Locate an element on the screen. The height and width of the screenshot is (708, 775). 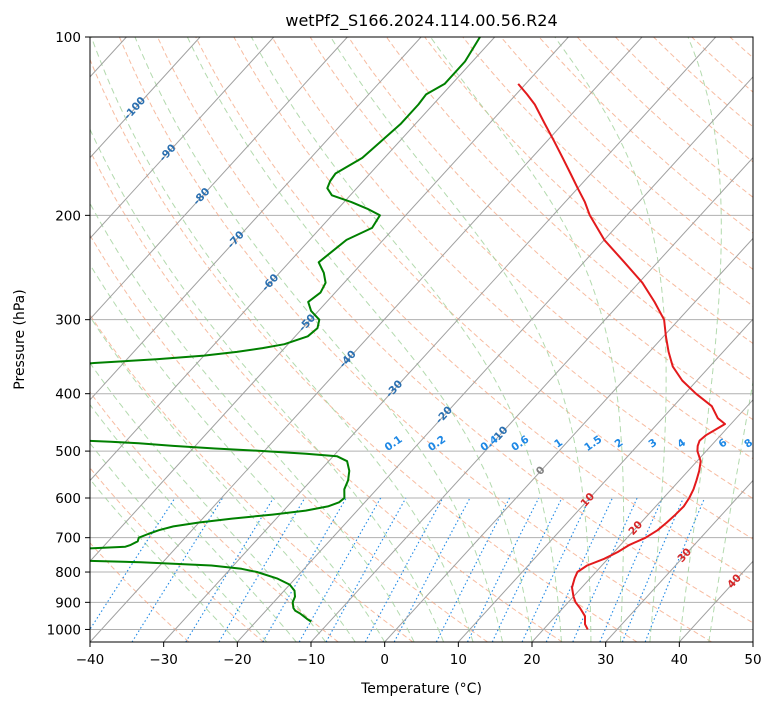
mixing-ratio-label: 3 is located at coordinates (652, 444).